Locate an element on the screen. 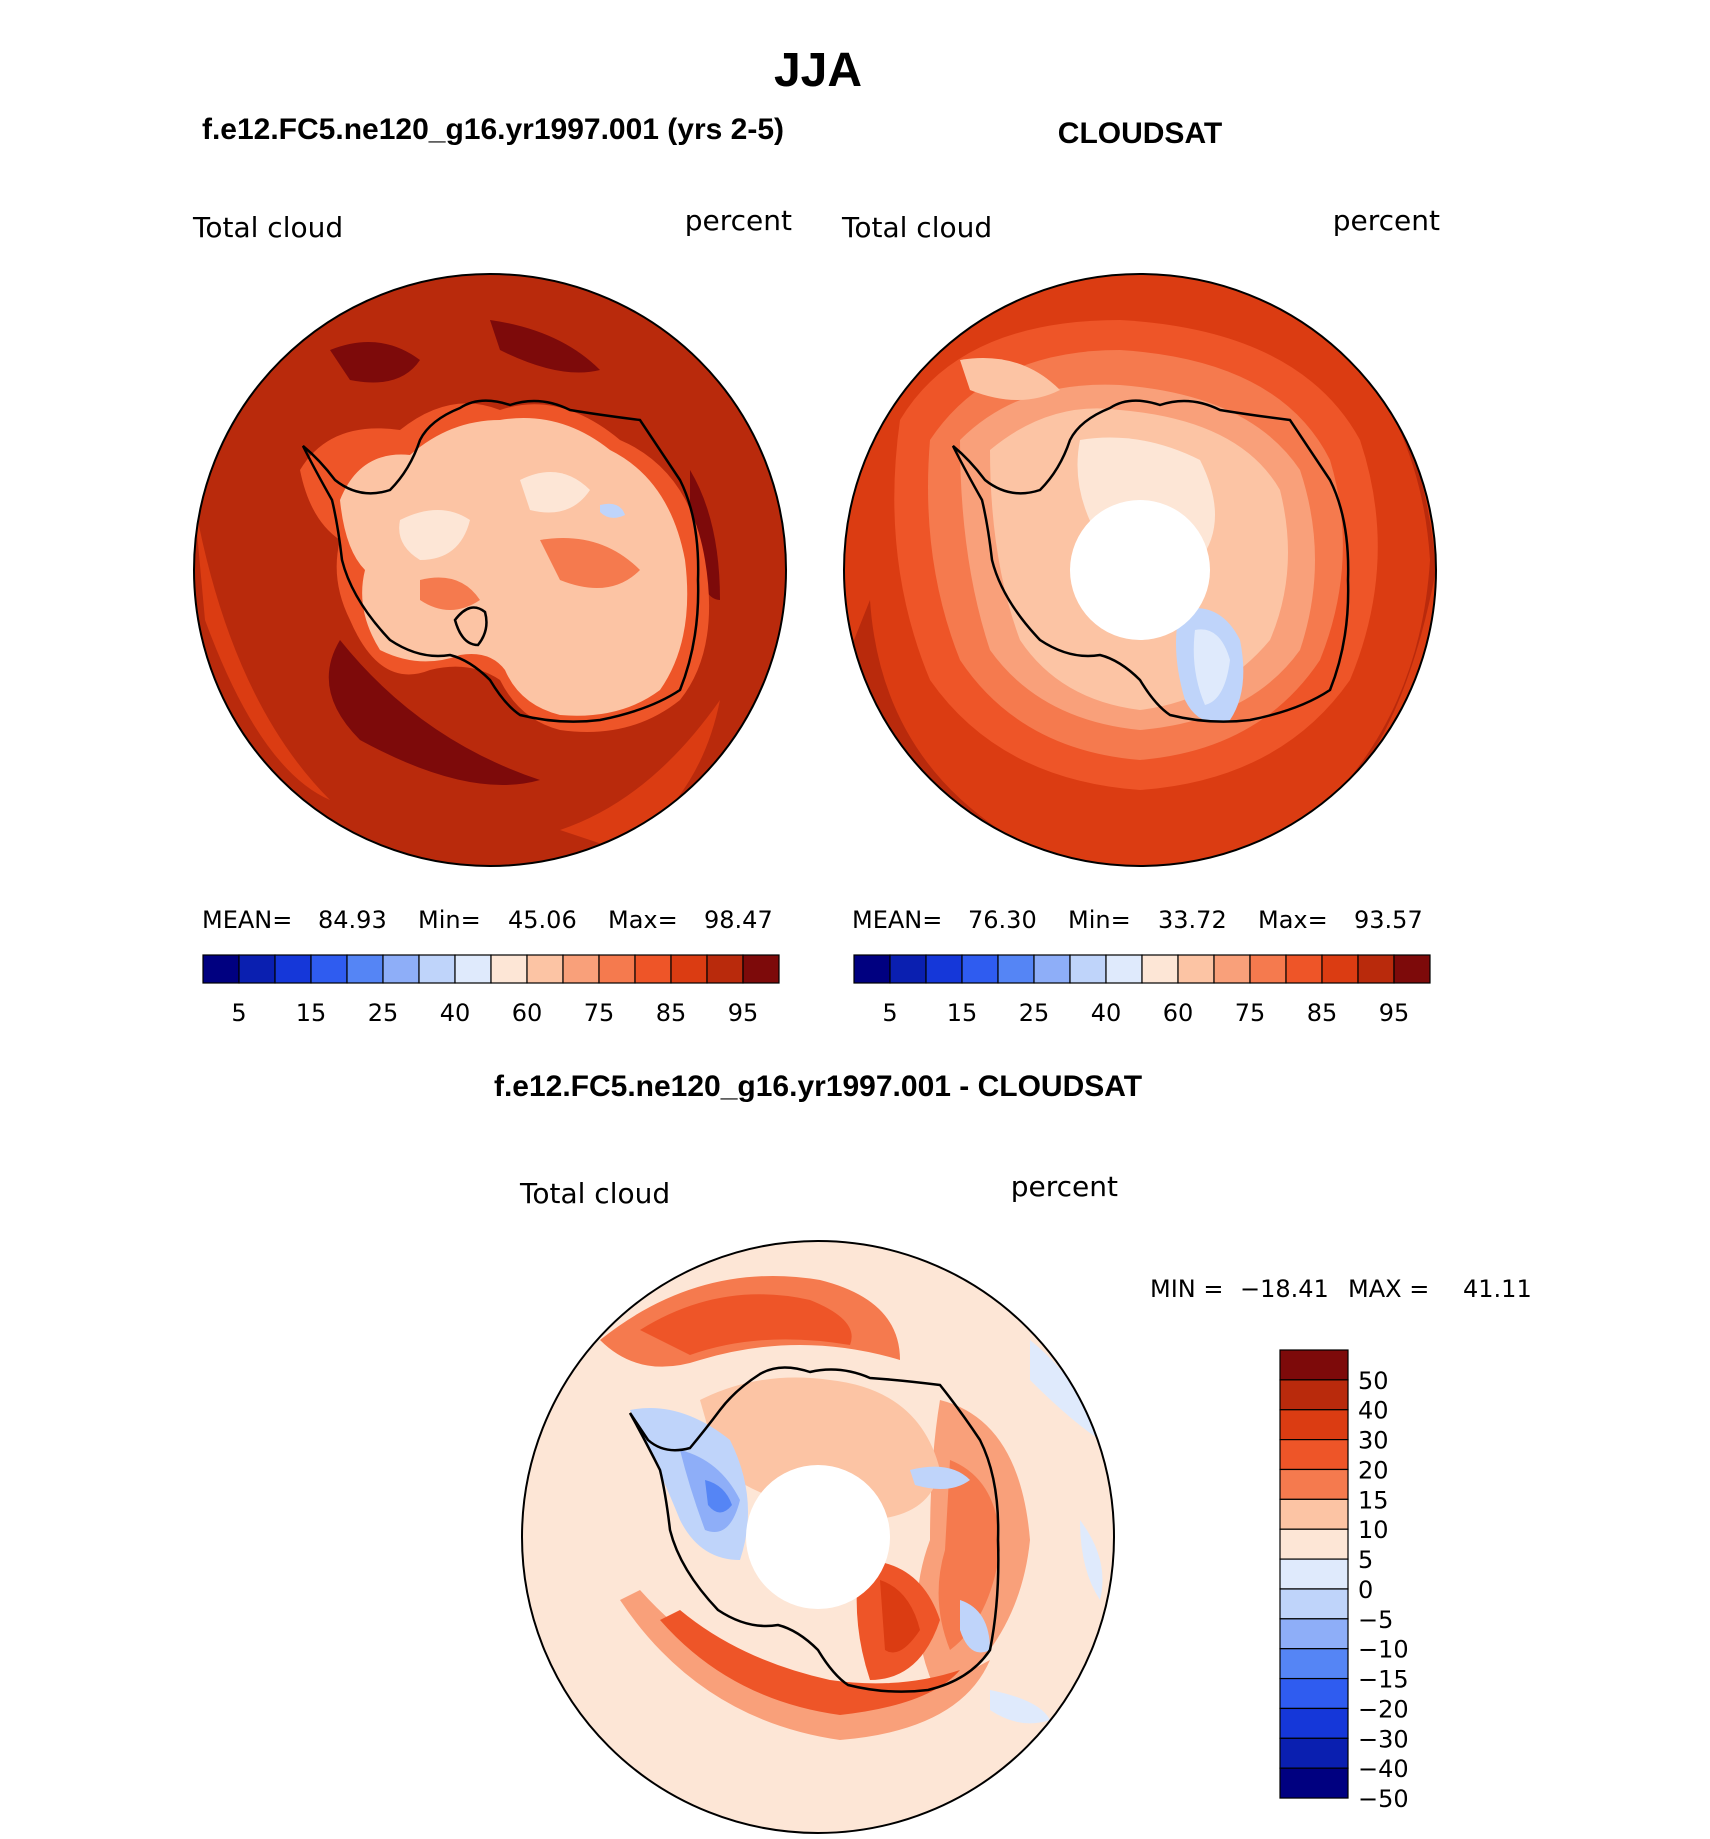 The height and width of the screenshot is (1839, 1710). panel-model-min-value: 45.06 is located at coordinates (542, 920).